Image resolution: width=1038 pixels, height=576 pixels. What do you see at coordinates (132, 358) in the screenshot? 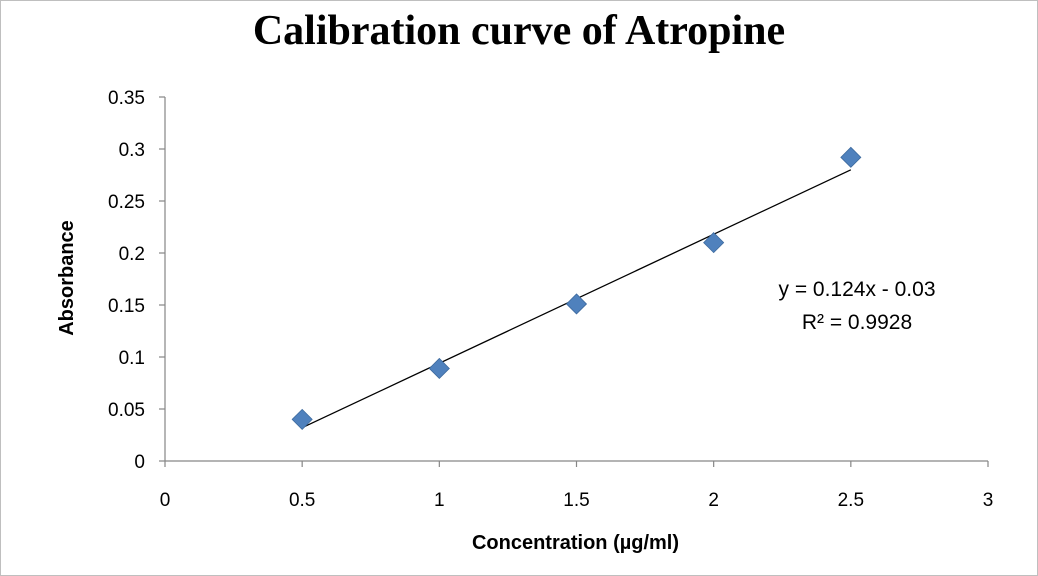
I see `y-tick-label: 0.1` at bounding box center [132, 358].